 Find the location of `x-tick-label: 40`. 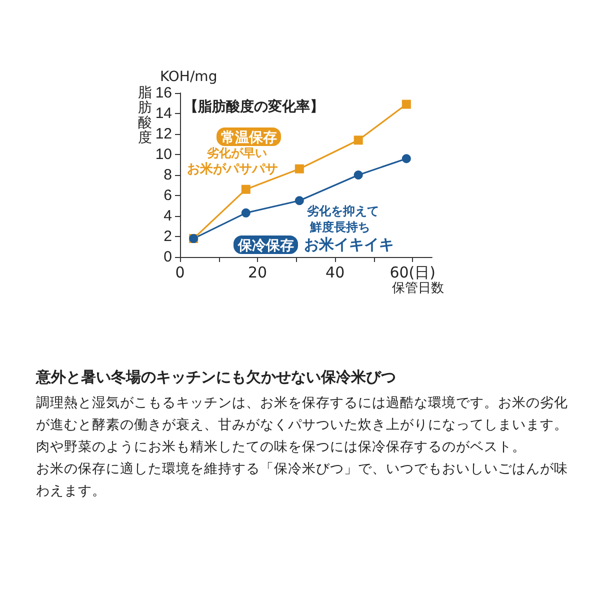

x-tick-label: 40 is located at coordinates (335, 273).